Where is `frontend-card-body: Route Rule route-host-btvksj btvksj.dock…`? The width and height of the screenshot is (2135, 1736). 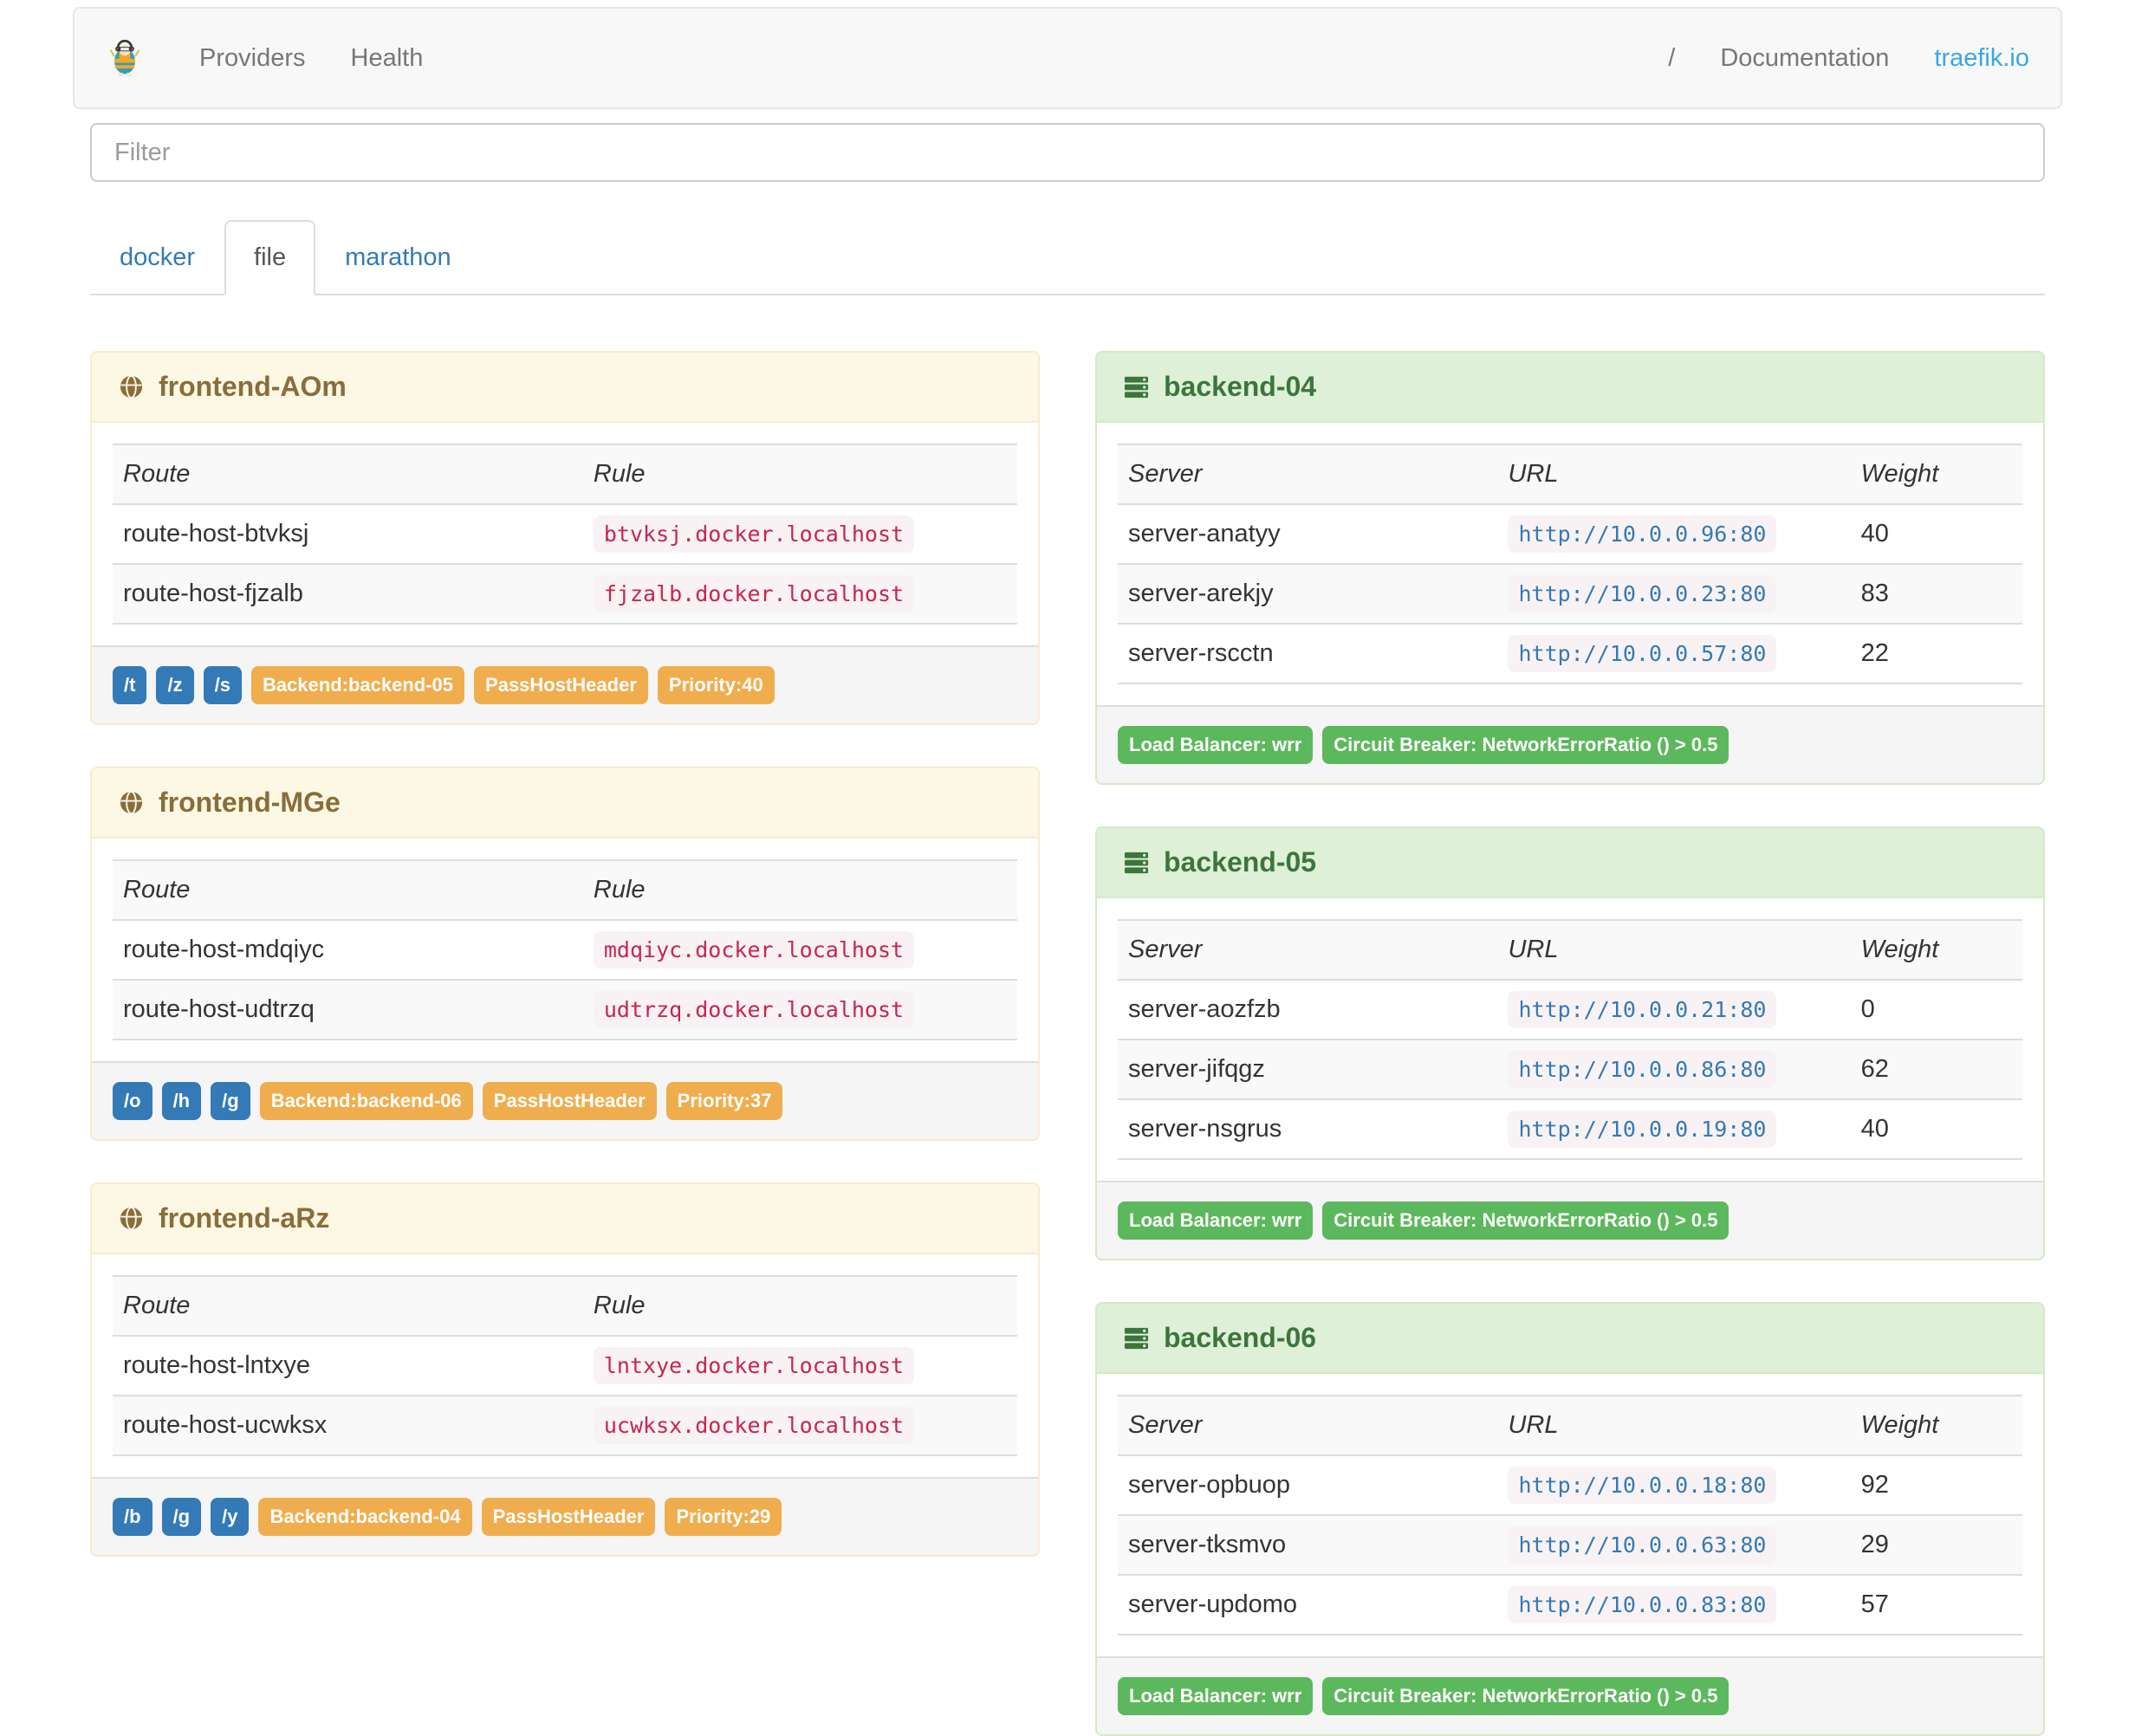 frontend-card-body: Route Rule route-host-btvksj btvksj.dock… is located at coordinates (565, 534).